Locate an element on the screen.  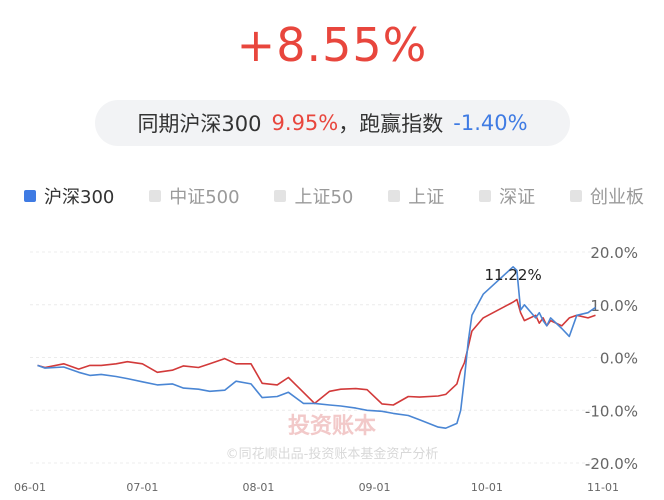
legend-label: 沪深300 is located at coordinates (79, 197).